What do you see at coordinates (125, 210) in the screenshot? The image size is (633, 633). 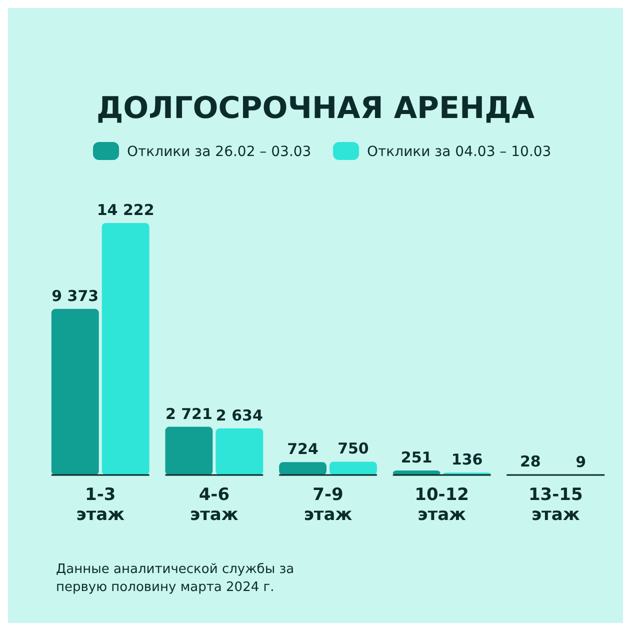 I see `data-label: 14 222` at bounding box center [125, 210].